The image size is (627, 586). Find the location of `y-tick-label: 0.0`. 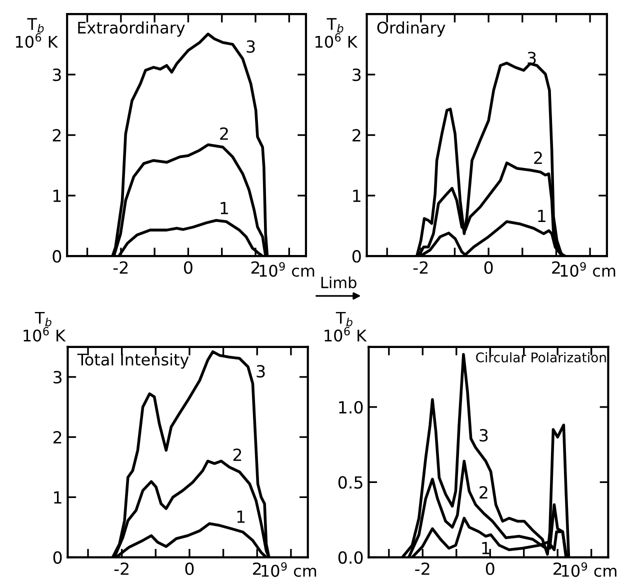

y-tick-label: 0.0 is located at coordinates (350, 557).